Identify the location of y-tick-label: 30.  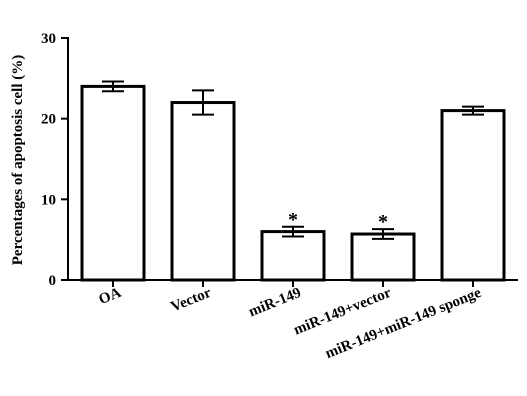
(48, 39).